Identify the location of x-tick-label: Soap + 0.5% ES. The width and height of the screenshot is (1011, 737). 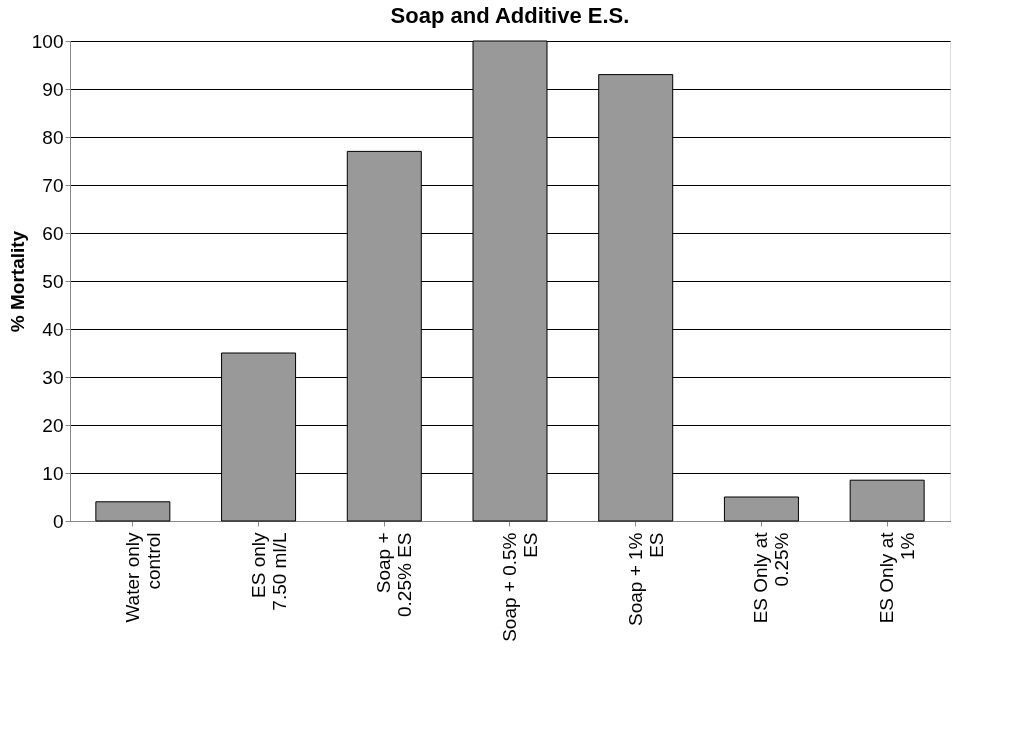
(520, 587).